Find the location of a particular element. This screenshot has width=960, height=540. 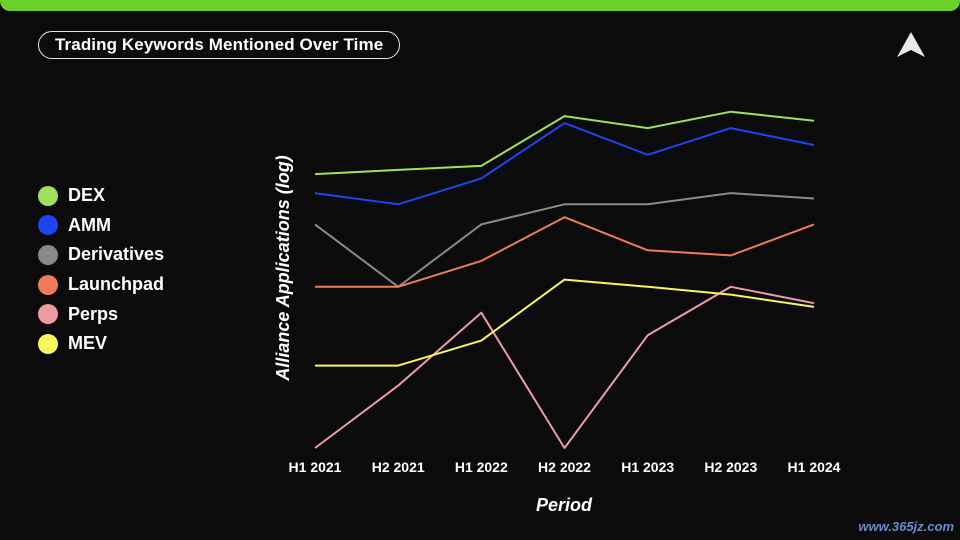

legend-dot-derivatives is located at coordinates (48, 254).